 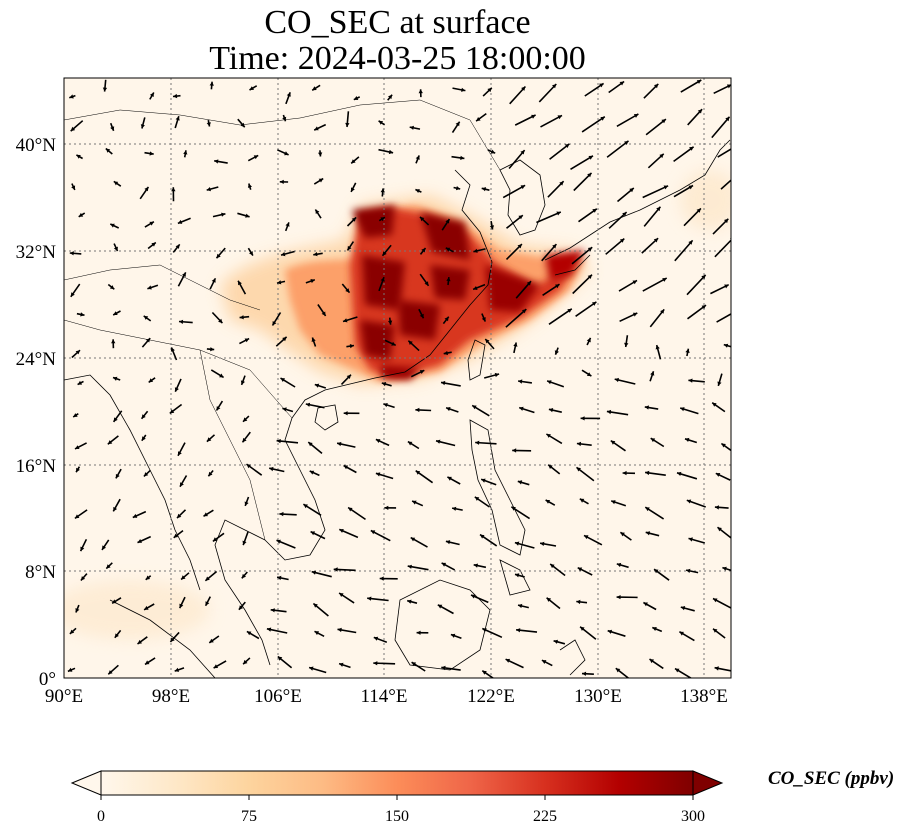 What do you see at coordinates (171, 696) in the screenshot?
I see `lon-tick-label: 98°E` at bounding box center [171, 696].